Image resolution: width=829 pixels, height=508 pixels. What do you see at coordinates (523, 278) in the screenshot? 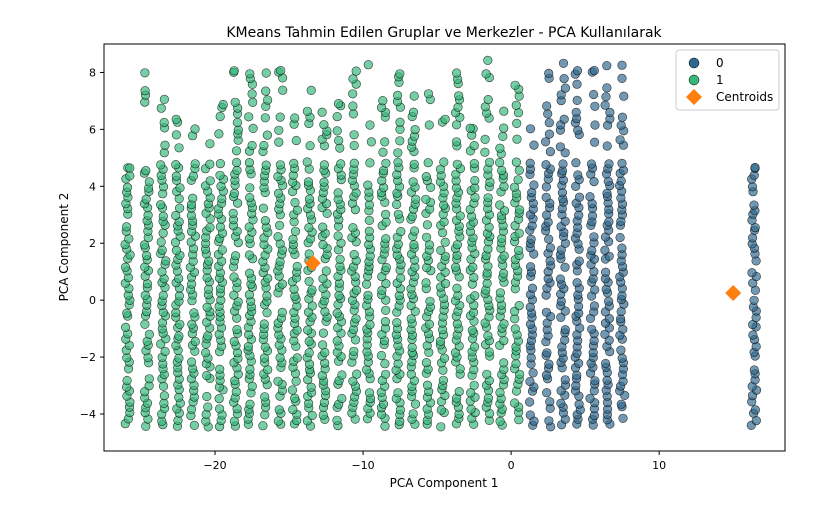
I see `centroid-layer` at bounding box center [523, 278].